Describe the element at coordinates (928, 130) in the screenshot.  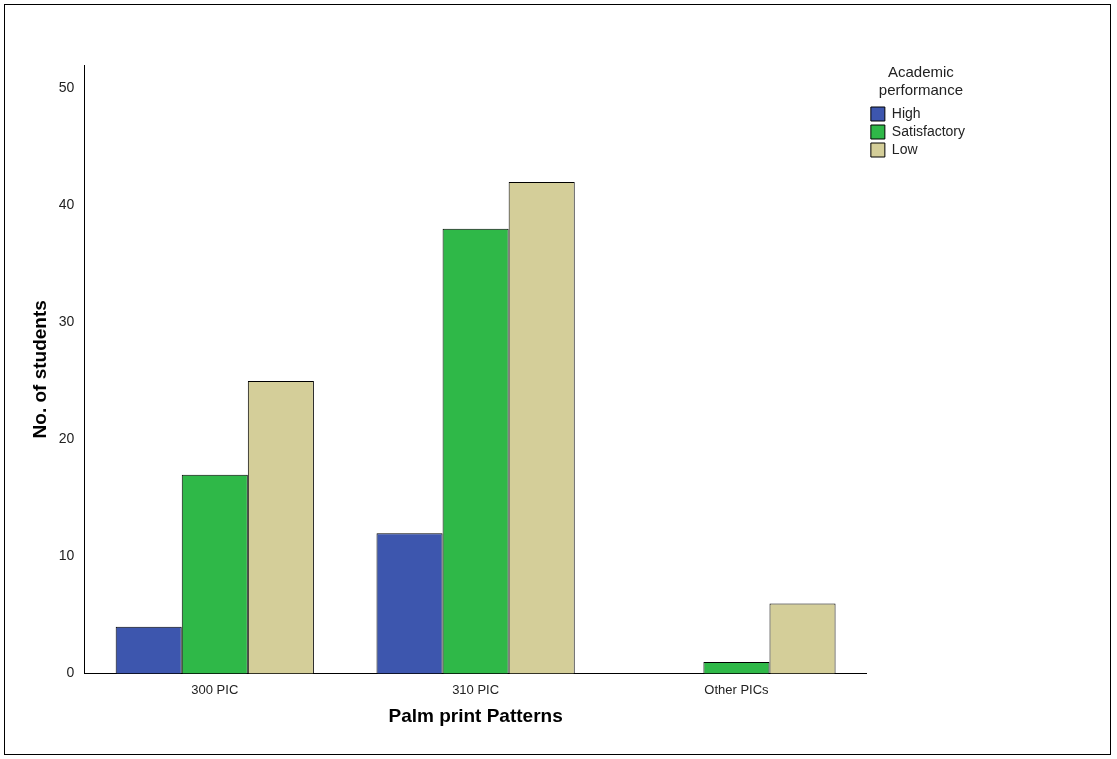
I see `legend-label: Satisfactory` at that location.